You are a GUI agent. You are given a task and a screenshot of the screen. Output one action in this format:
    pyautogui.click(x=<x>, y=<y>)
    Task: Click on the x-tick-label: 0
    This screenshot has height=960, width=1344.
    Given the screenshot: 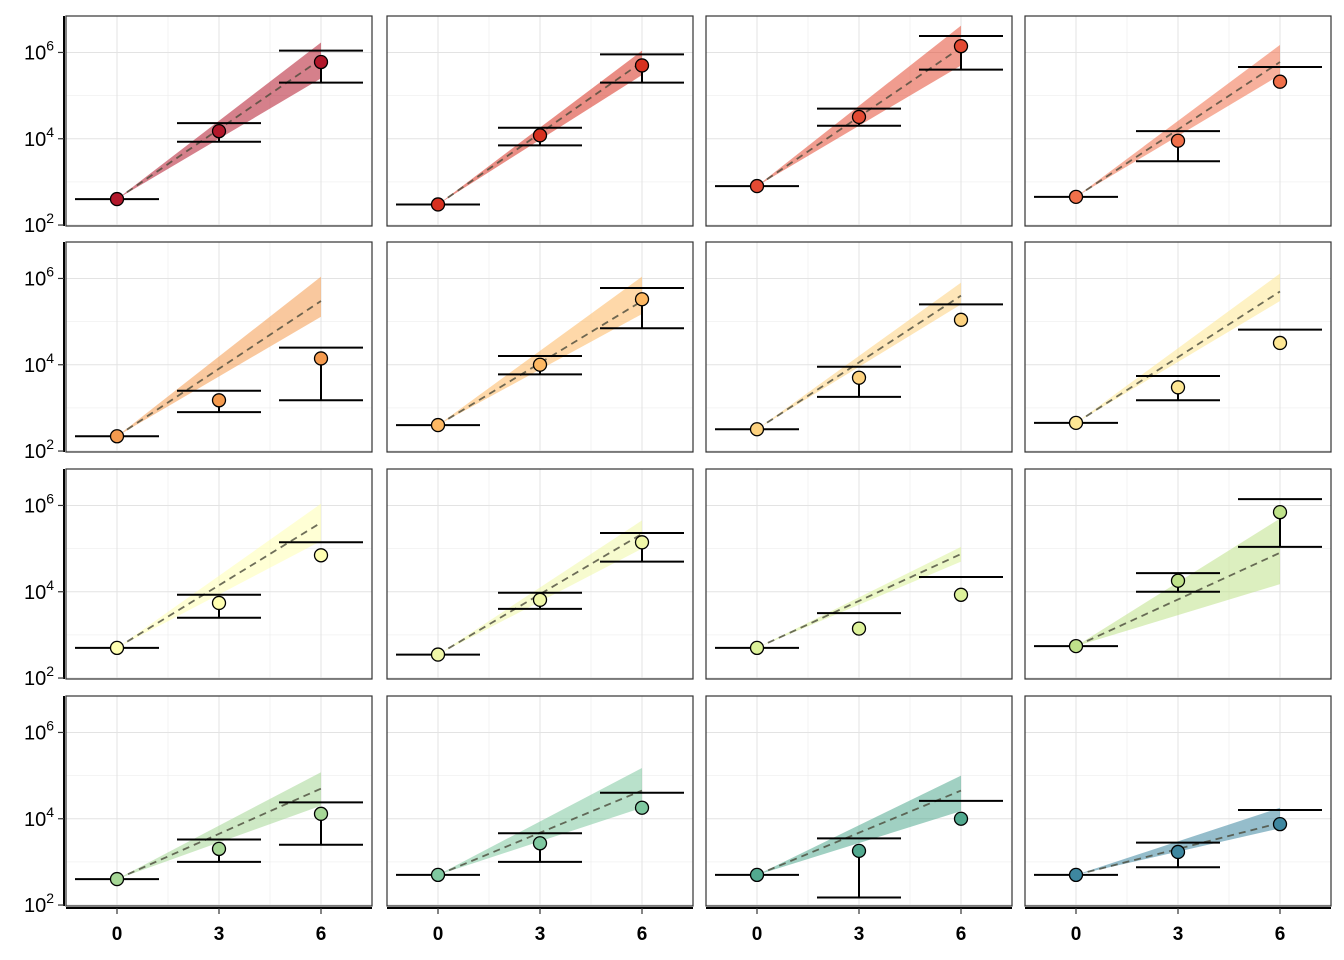 What is the action you would take?
    pyautogui.click(x=438, y=934)
    